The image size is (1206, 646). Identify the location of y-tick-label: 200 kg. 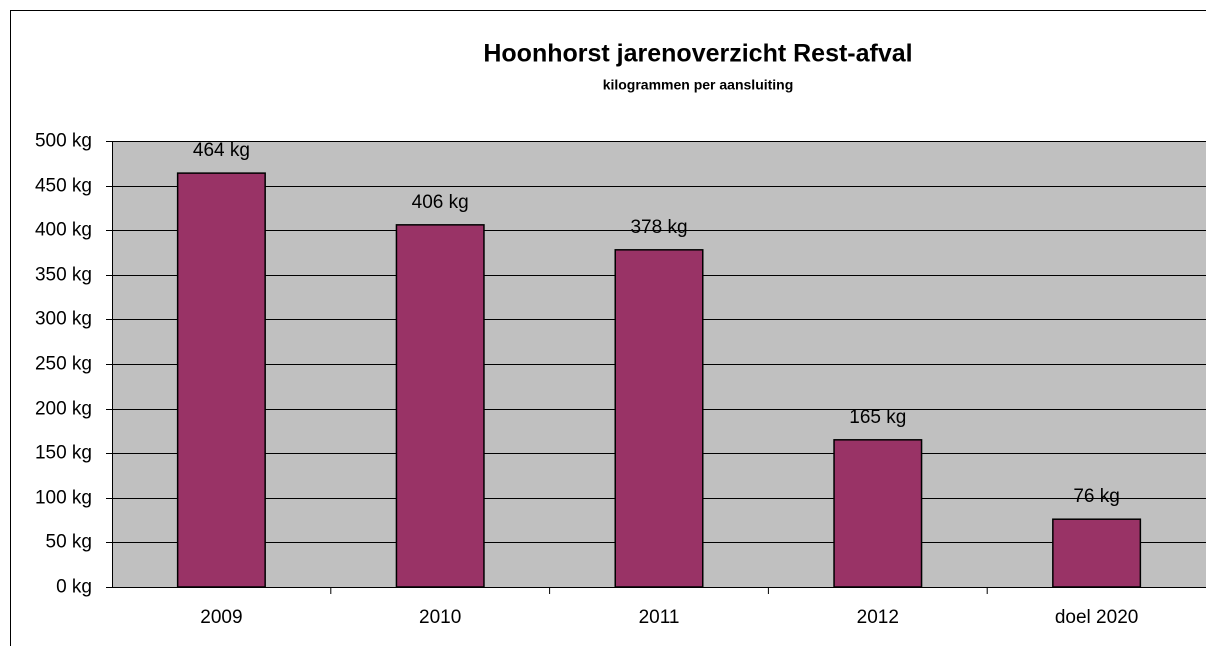
(63, 409).